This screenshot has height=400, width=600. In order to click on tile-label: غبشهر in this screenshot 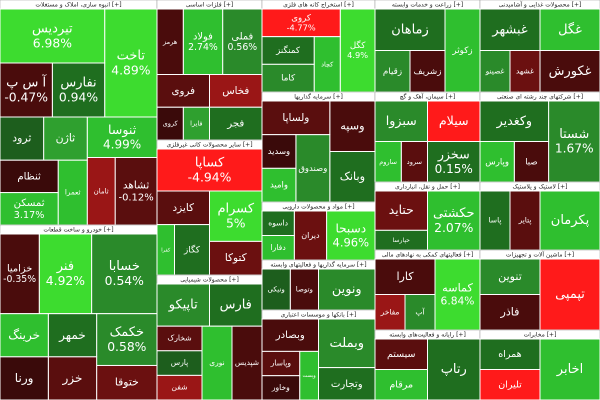, I will do `click(509, 29)`.